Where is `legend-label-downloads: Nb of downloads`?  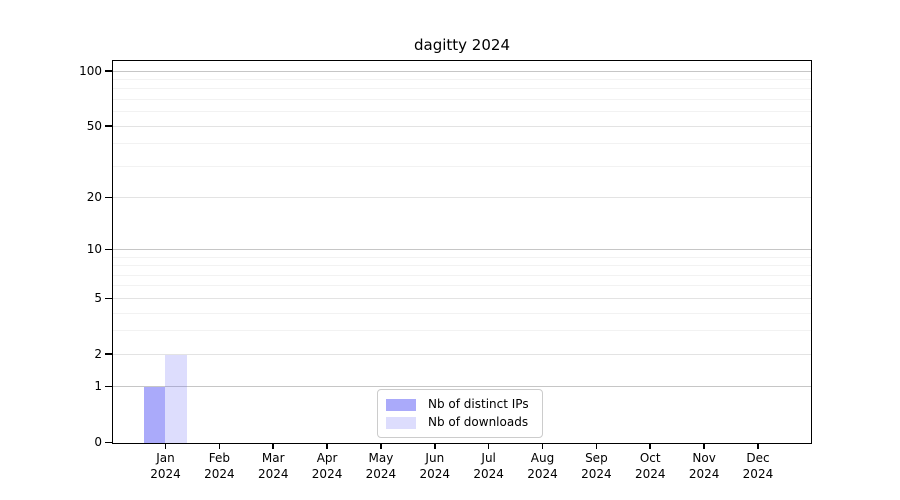
legend-label-downloads: Nb of downloads is located at coordinates (478, 422).